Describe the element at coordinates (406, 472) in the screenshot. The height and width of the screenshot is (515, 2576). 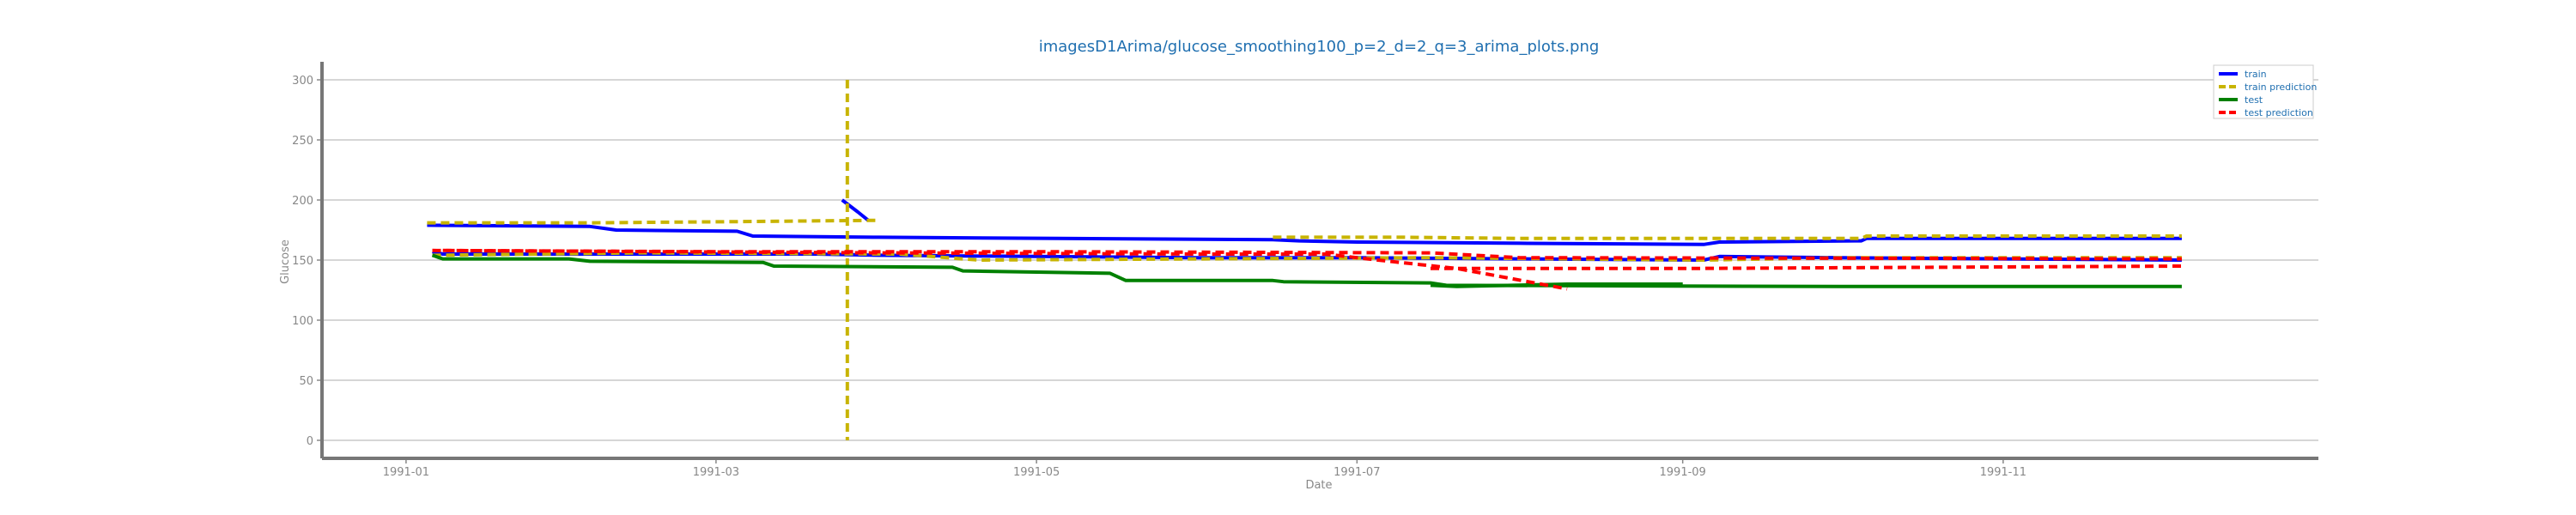
I see `x-tick-label: 1991-01` at that location.